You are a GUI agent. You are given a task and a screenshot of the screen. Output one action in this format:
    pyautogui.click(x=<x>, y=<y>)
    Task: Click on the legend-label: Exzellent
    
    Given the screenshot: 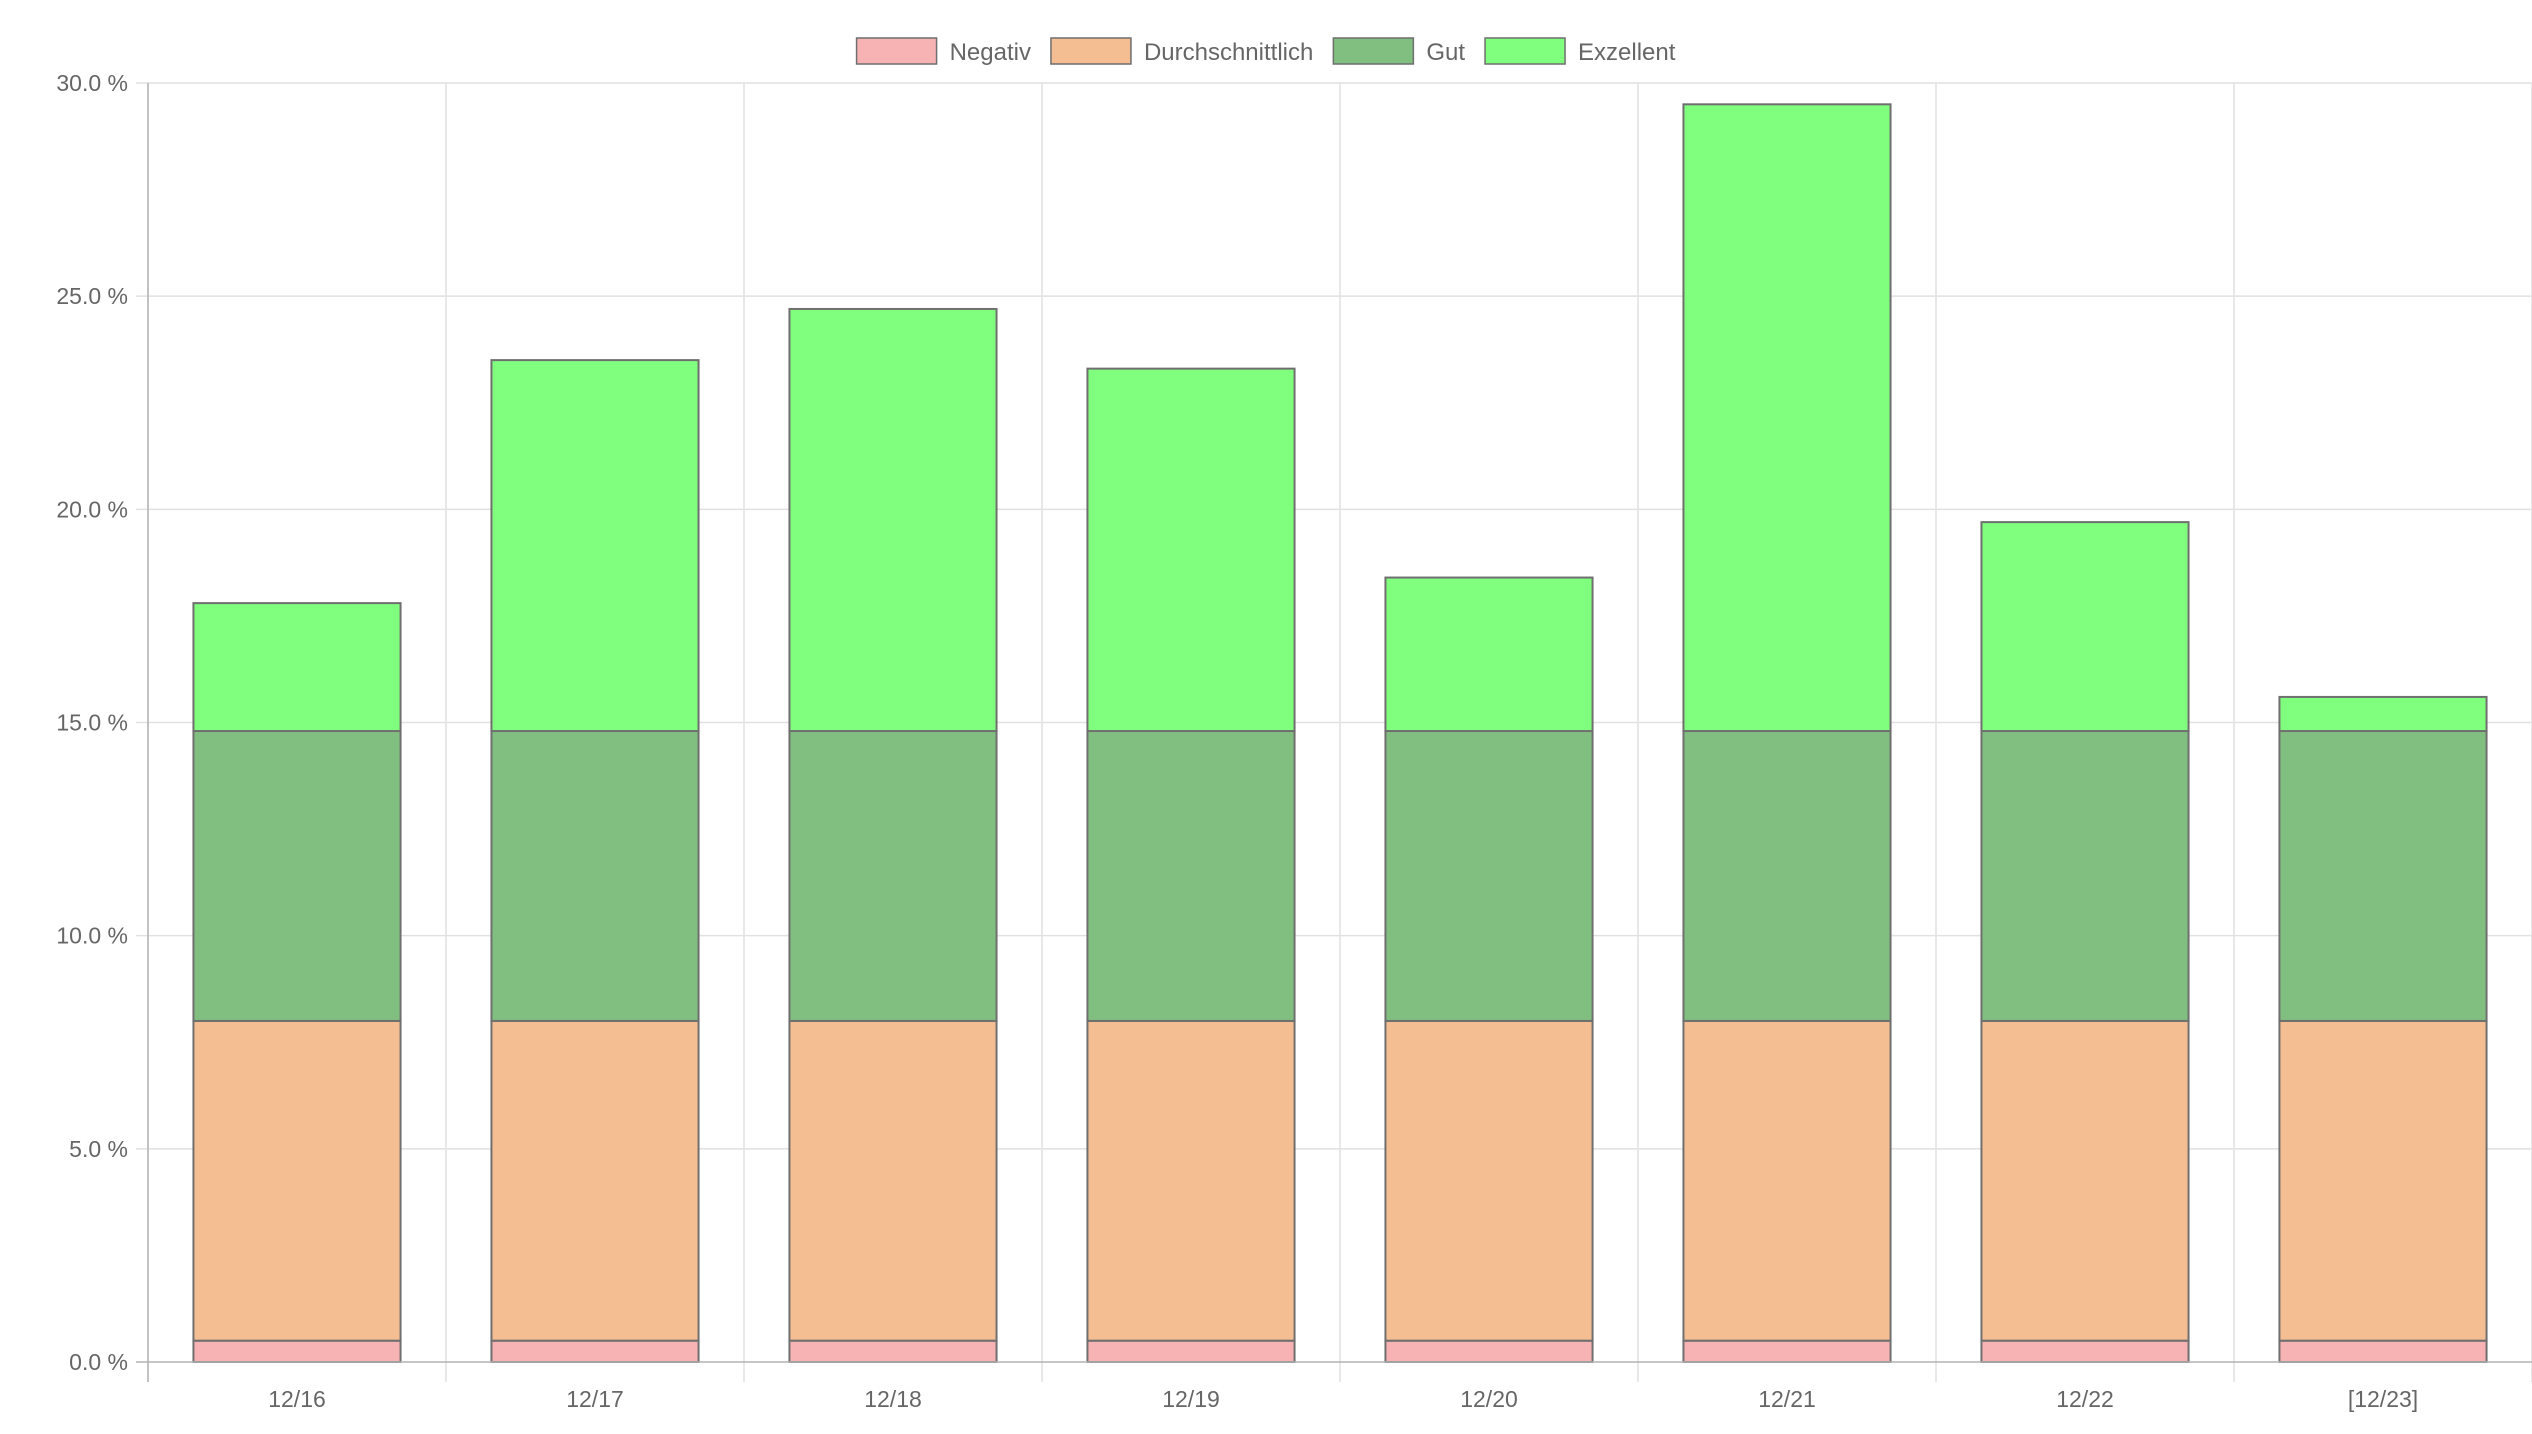 What is the action you would take?
    pyautogui.click(x=1627, y=52)
    